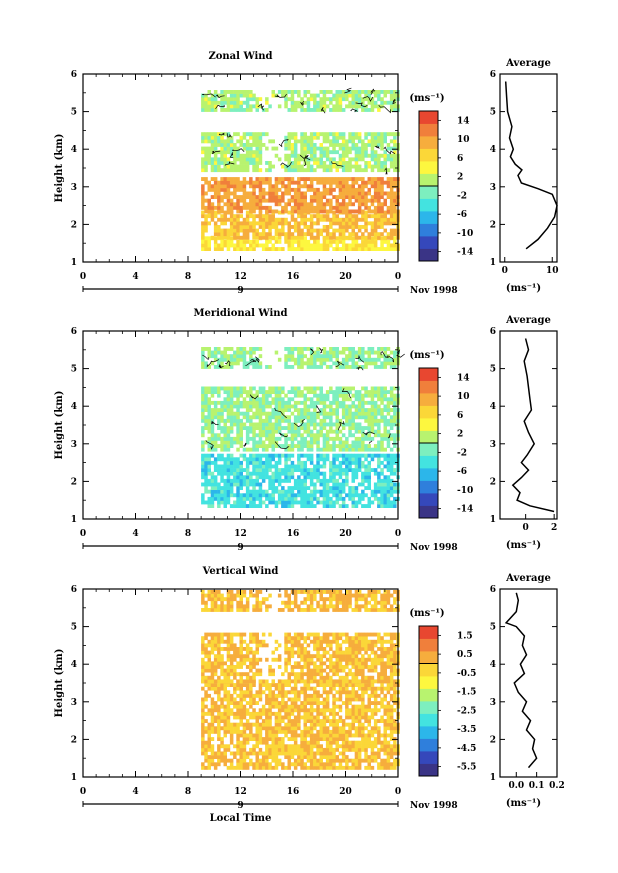  Describe the element at coordinates (74, 370) in the screenshot. I see `y-tick-label: 5` at that location.